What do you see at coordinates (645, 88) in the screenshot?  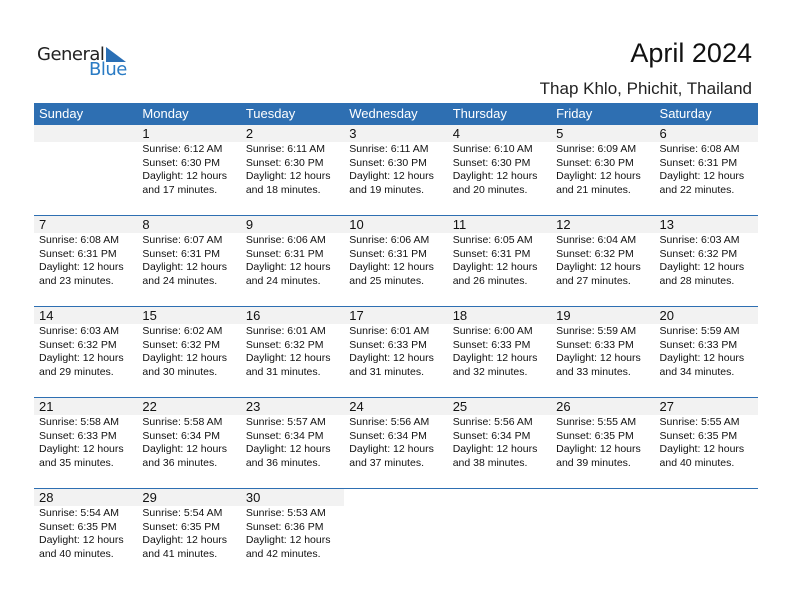 I see `location: Thap Khlo, Phichit, Thailand` at bounding box center [645, 88].